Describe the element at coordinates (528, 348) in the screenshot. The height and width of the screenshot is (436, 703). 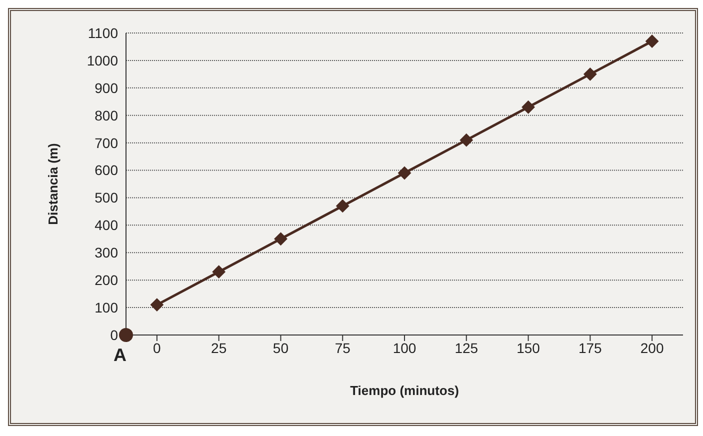
I see `x-tick-label: 150` at that location.